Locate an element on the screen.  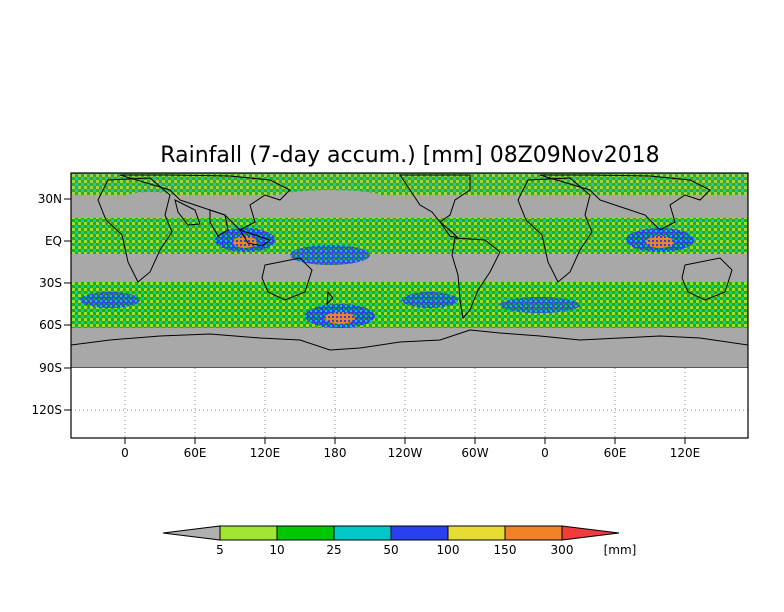
antarctica-land is located at coordinates (409, 348).